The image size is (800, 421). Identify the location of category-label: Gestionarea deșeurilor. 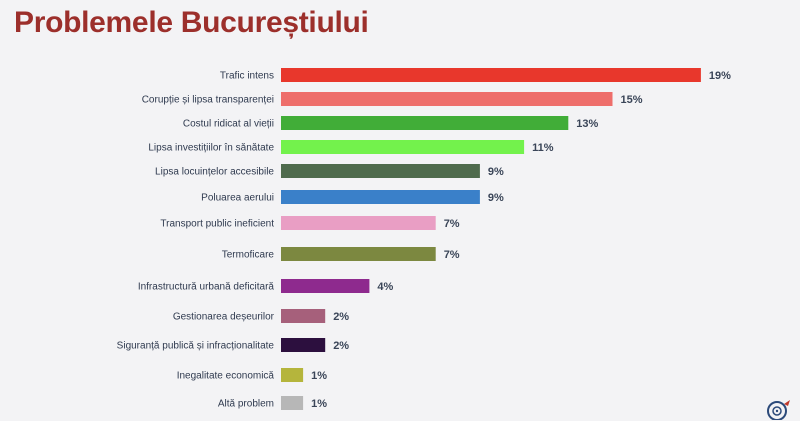
(224, 317).